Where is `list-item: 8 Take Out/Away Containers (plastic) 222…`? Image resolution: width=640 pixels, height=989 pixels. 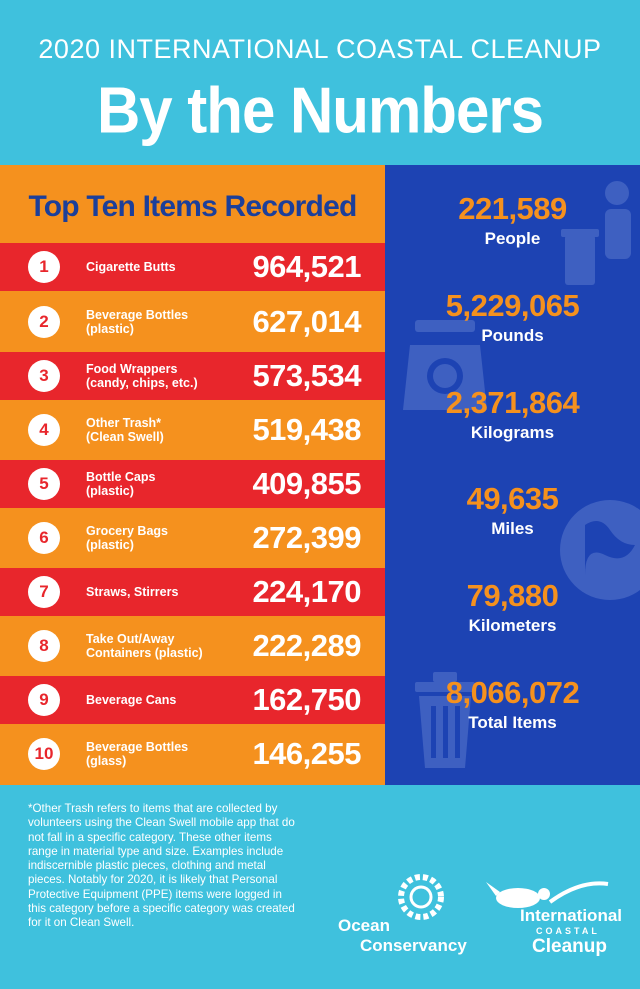 list-item: 8 Take Out/Away Containers (plastic) 222… is located at coordinates (192, 646).